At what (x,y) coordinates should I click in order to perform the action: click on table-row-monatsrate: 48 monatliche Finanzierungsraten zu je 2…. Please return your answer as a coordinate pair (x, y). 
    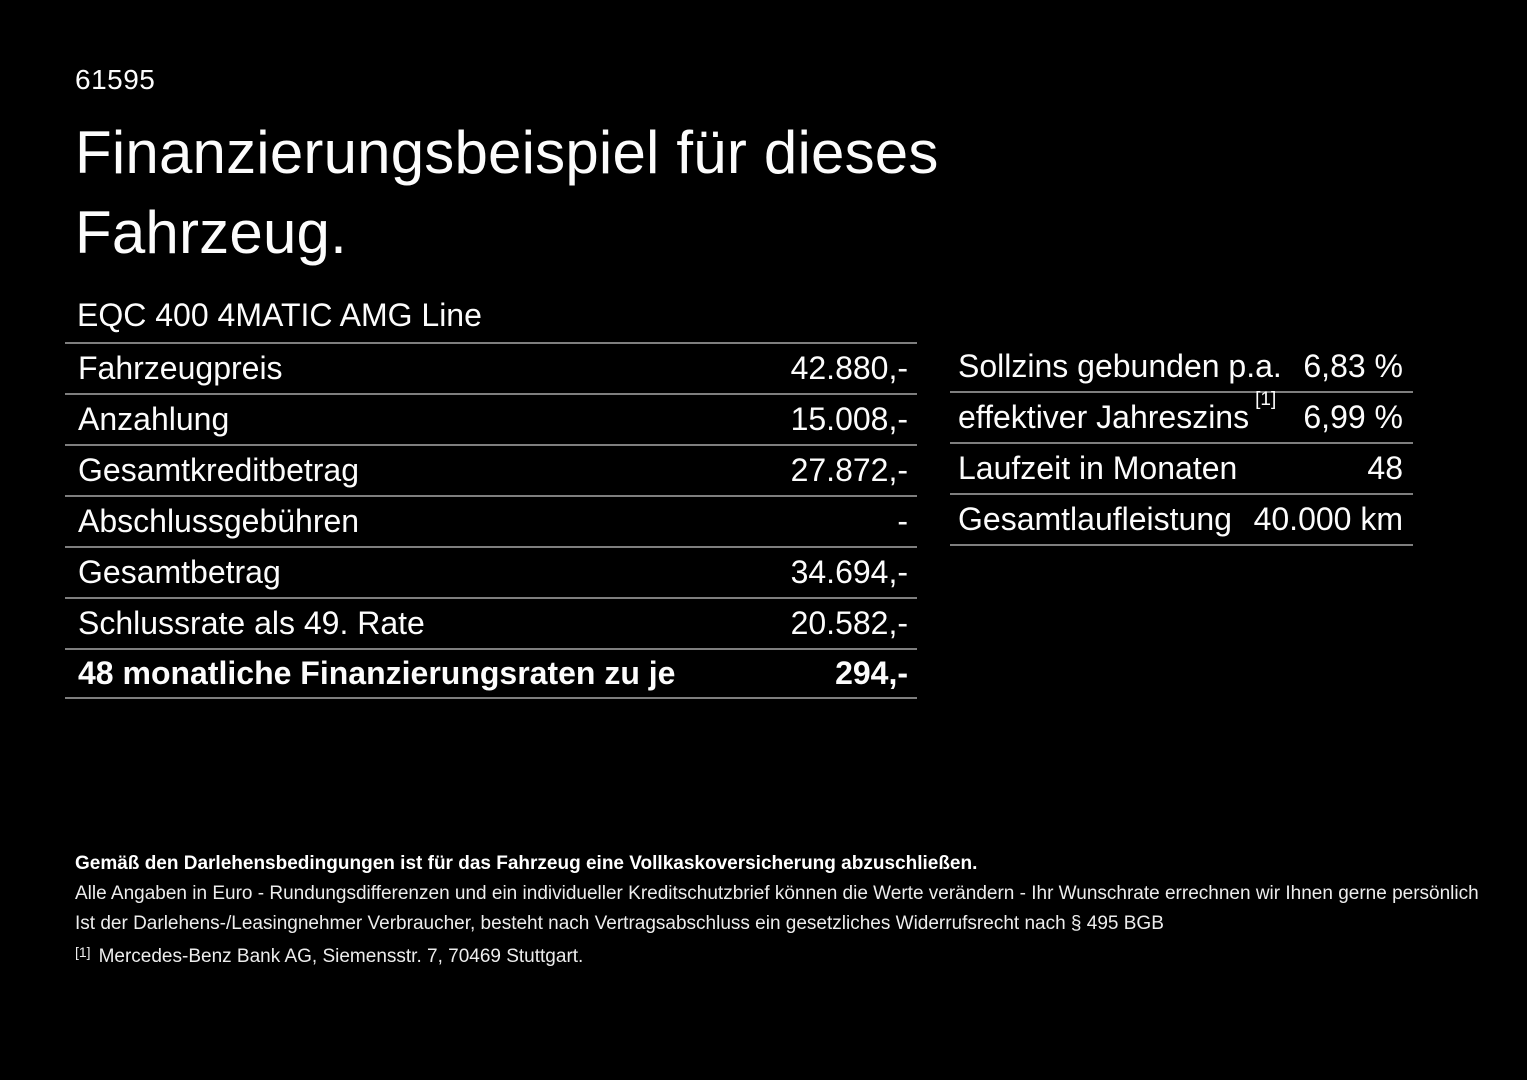
    Looking at the image, I should click on (491, 673).